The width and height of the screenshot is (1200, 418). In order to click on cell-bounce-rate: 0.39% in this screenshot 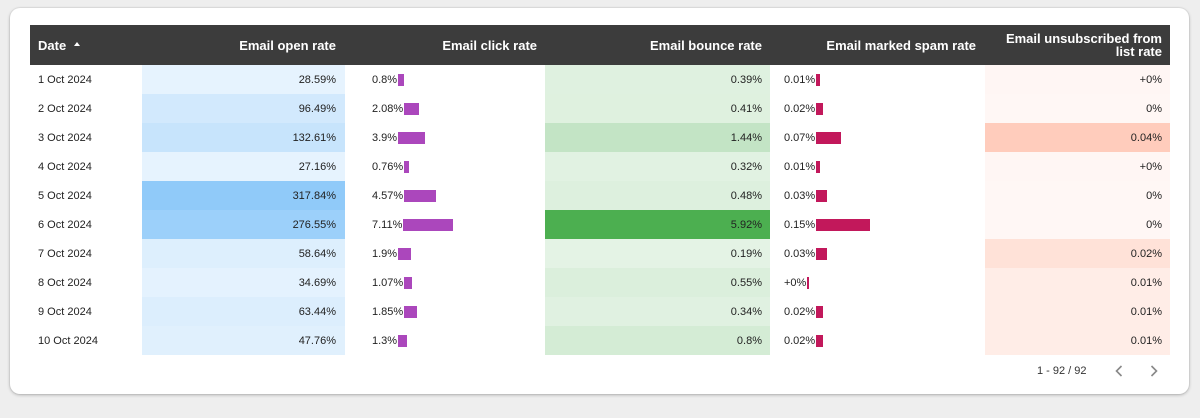, I will do `click(657, 79)`.